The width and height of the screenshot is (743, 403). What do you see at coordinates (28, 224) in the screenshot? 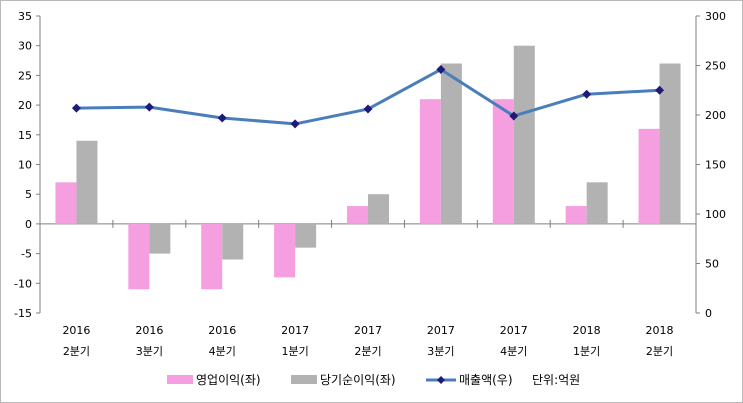
I see `left-tick-label: 0` at bounding box center [28, 224].